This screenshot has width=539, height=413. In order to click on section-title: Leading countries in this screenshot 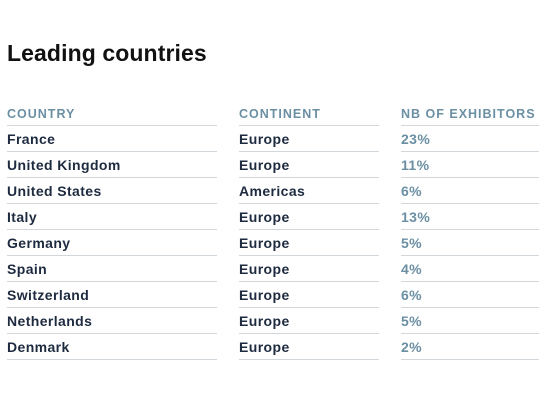, I will do `click(107, 53)`.